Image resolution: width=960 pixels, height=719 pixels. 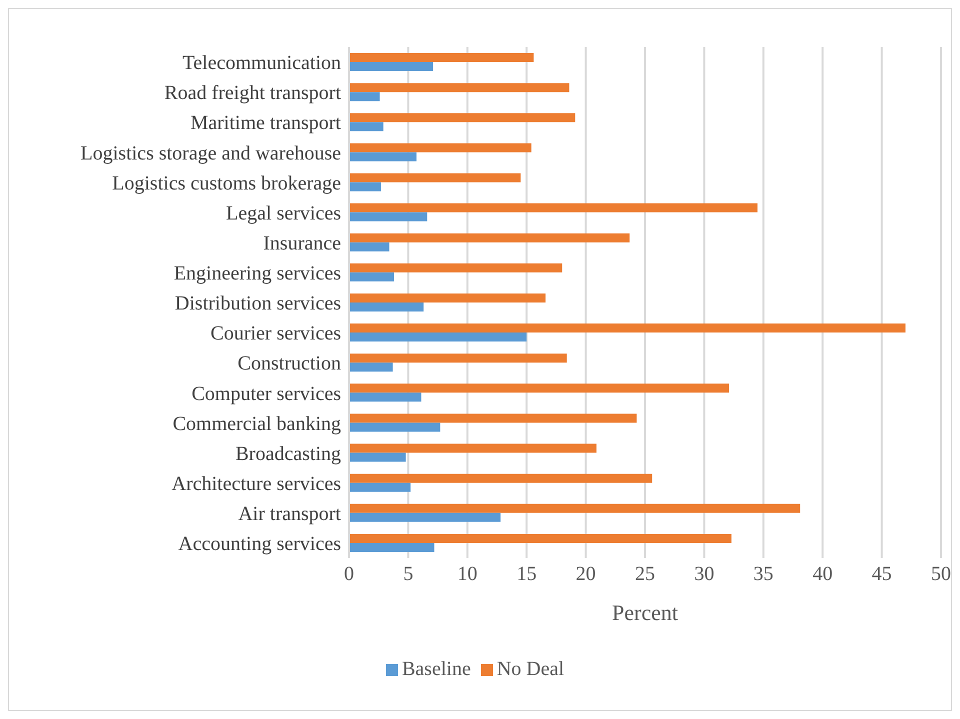 I want to click on x-tick-label: 5, so click(x=408, y=574).